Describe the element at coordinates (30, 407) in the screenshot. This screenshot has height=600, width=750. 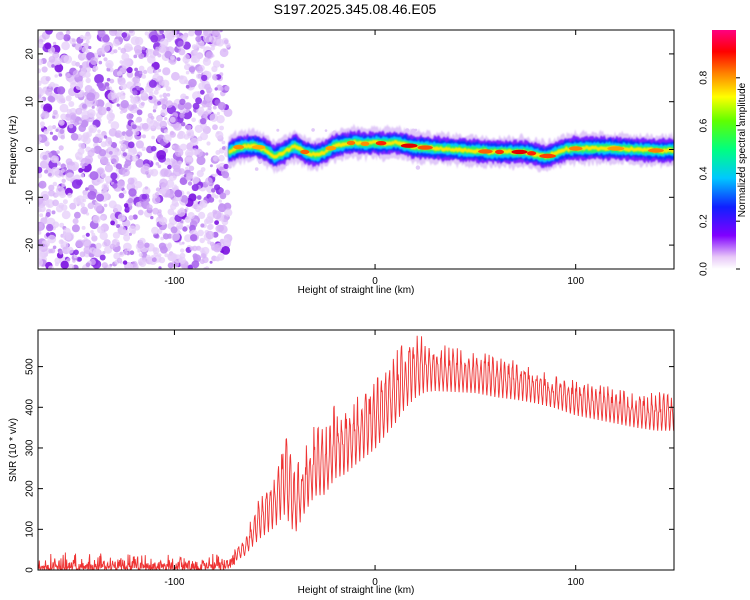
I see `y-tick-label: 400` at that location.